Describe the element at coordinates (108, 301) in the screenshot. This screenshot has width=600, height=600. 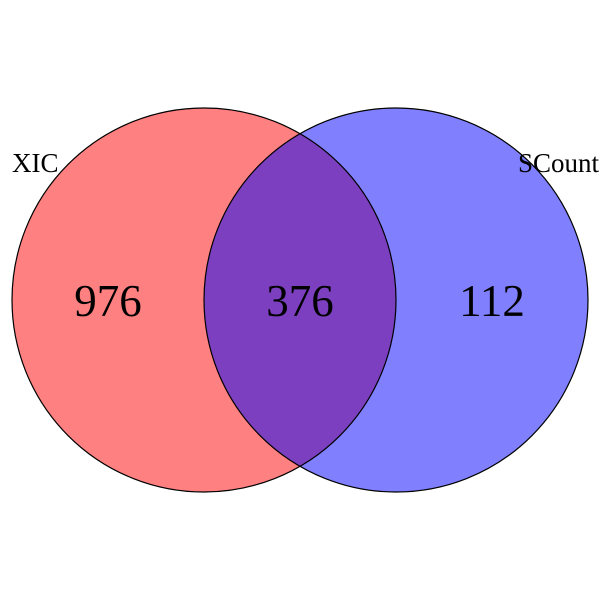
I see `count-xic-only: 976` at that location.